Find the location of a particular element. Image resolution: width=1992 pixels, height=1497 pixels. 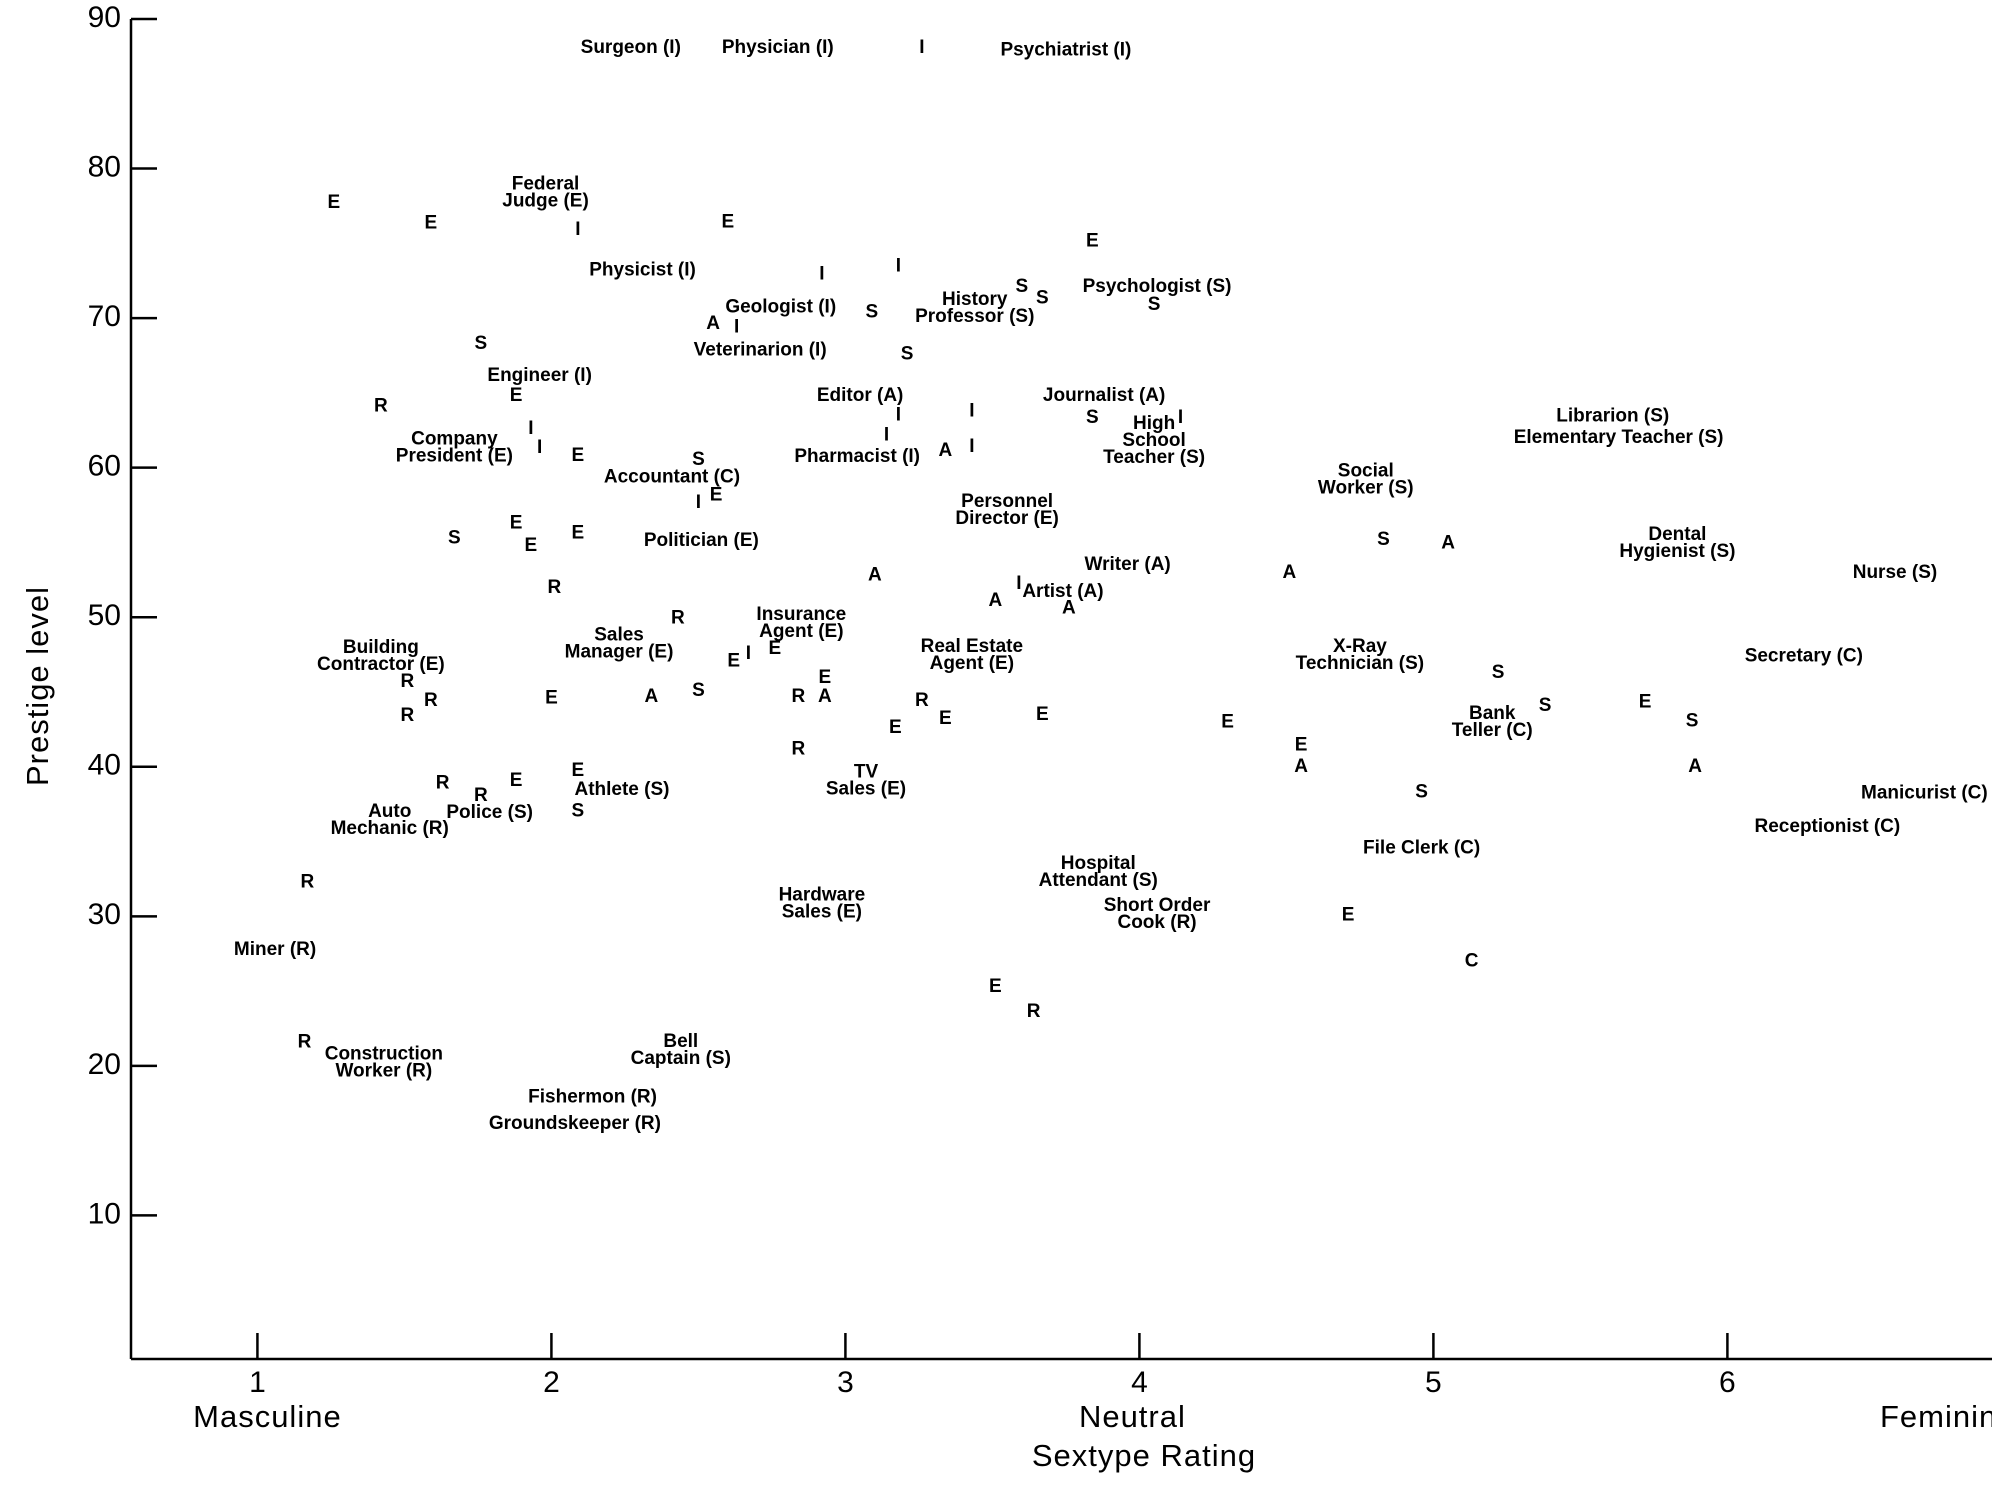

occupation-label: High is located at coordinates (1154, 423).